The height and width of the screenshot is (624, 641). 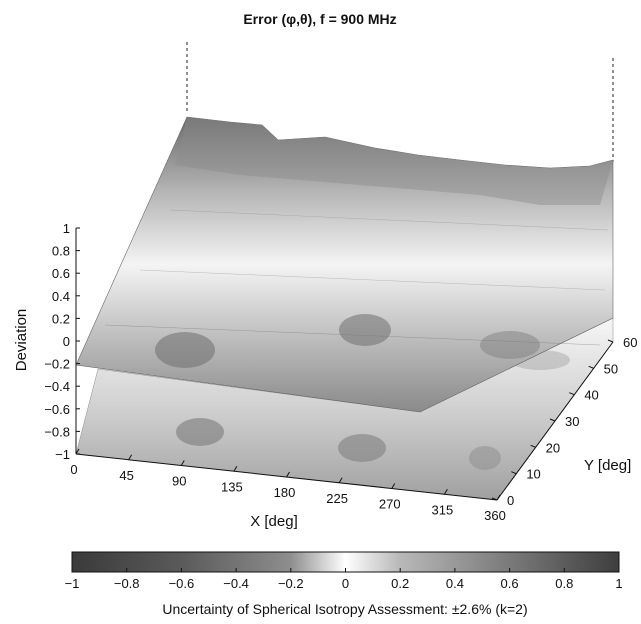 What do you see at coordinates (127, 583) in the screenshot?
I see `colorbar-tick-label: −0.8` at bounding box center [127, 583].